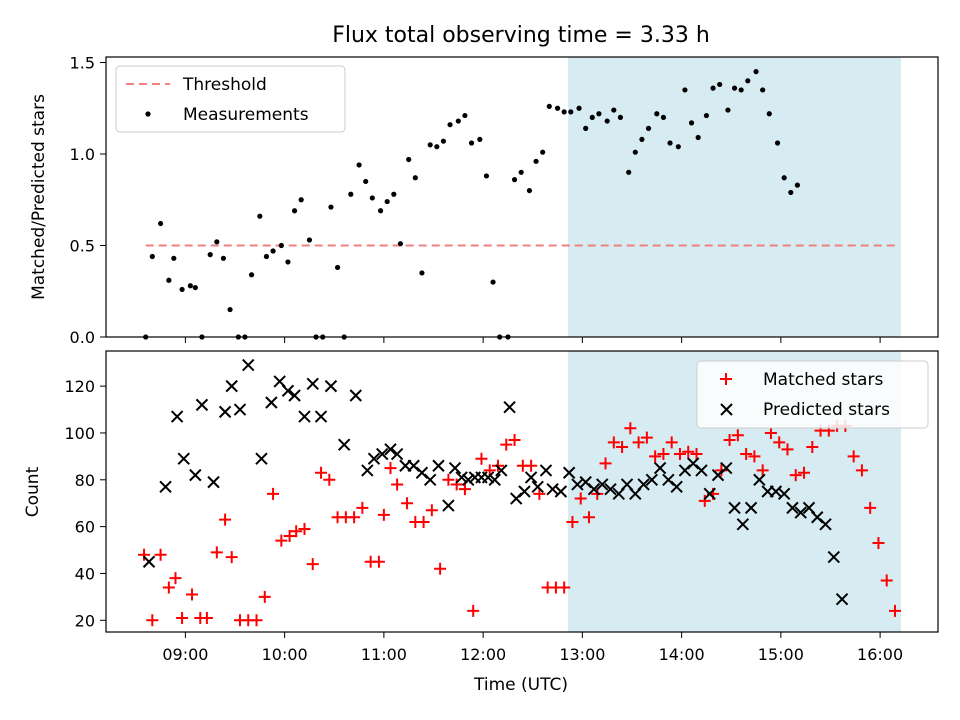  What do you see at coordinates (823, 380) in the screenshot?
I see `legend-matched-label: Matched stars` at bounding box center [823, 380].